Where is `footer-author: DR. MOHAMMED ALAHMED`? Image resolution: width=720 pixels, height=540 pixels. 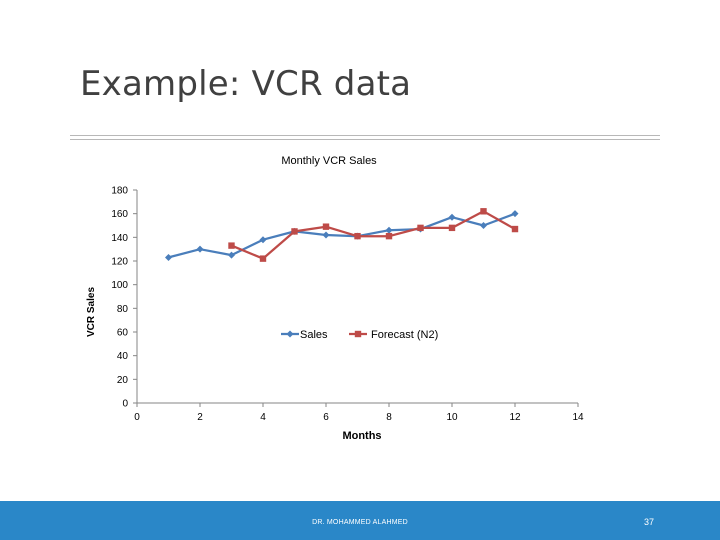 footer-author: DR. MOHAMMED ALAHMED is located at coordinates (360, 522).